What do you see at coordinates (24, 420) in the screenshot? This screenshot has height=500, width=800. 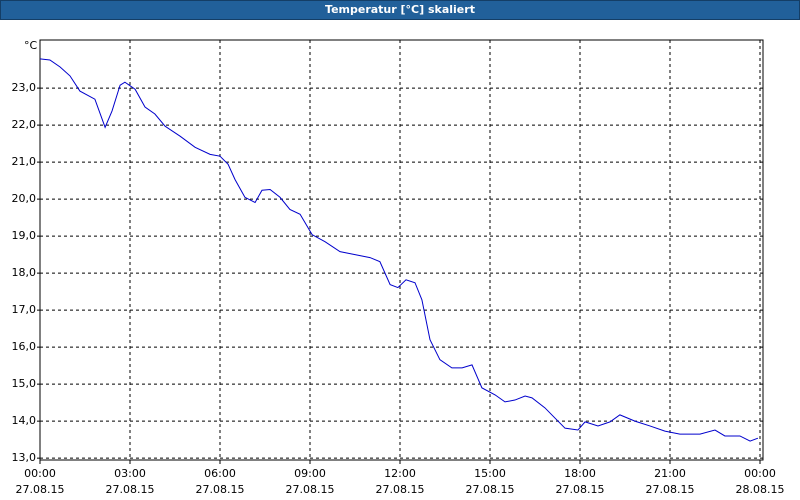 I see `y-tick-label: 14,0` at bounding box center [24, 420].